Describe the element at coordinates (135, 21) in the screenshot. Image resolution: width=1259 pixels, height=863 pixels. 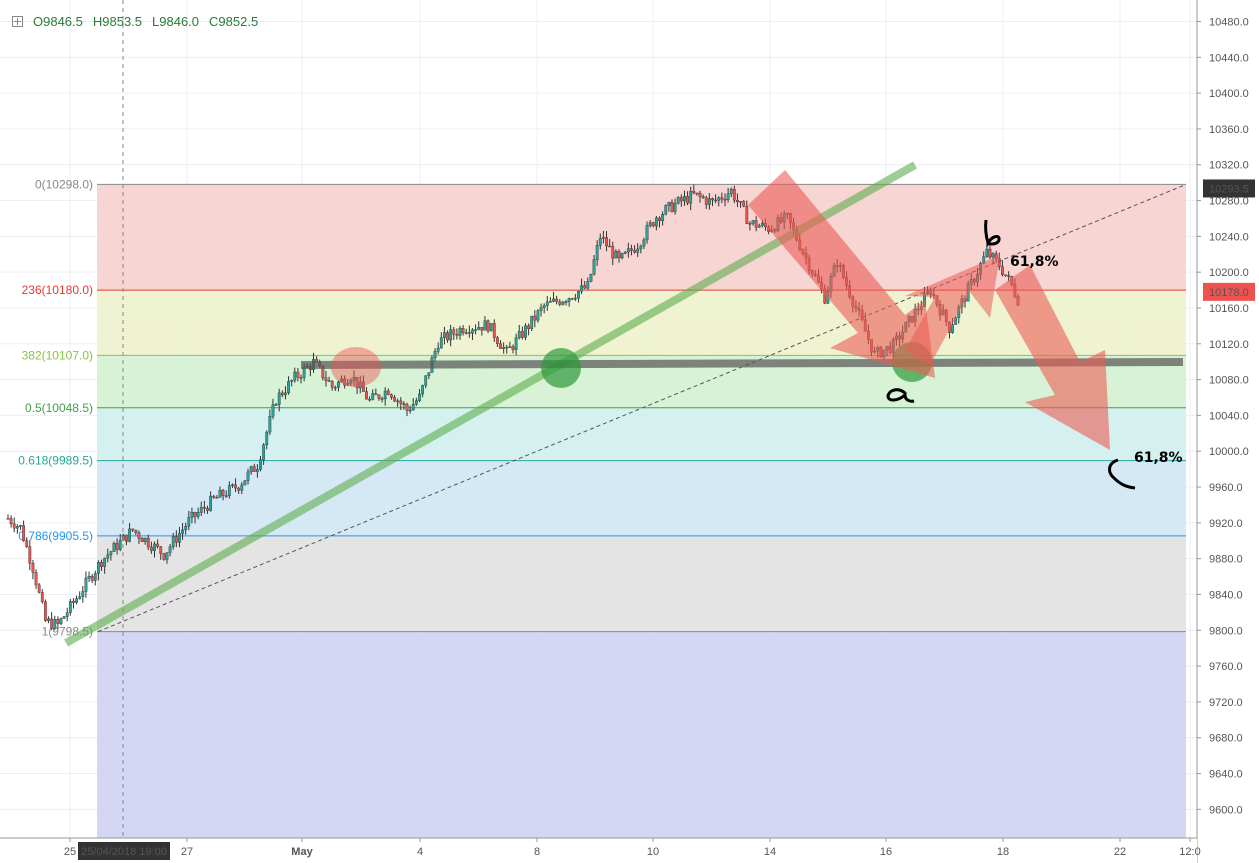
I see `ohlc-legend: O9846.5 H9853.5 L9846.0 C9852.5` at that location.